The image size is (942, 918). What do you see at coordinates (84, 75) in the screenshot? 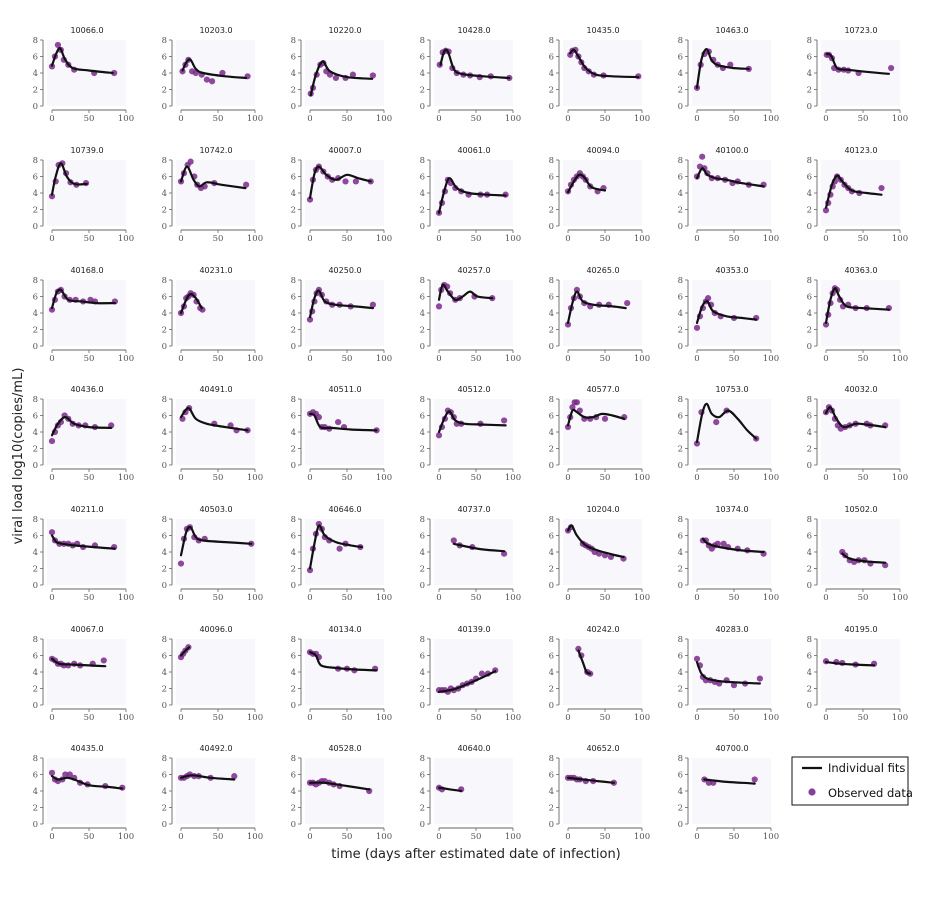
I see `panel-10066.0: 10066.0 0 2 4 6 8 0 50 100` at bounding box center [84, 75].